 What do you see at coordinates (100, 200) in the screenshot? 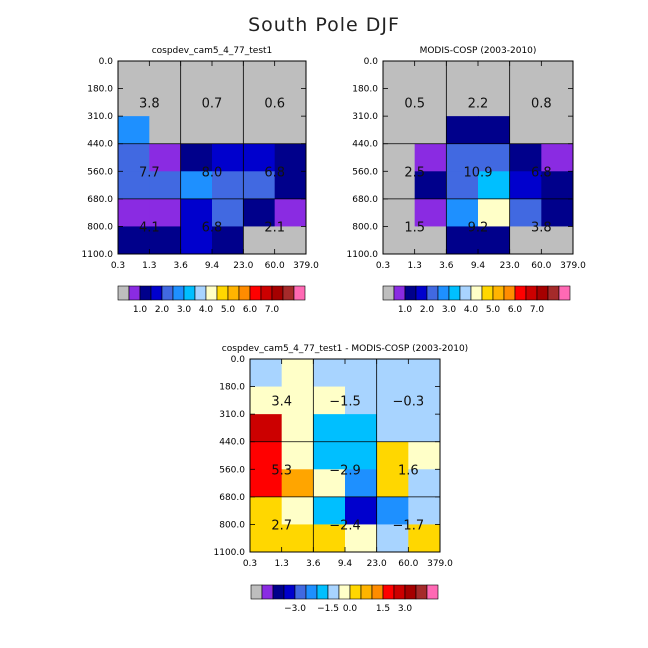
I see `y-tick-label: 680.0` at bounding box center [100, 200].